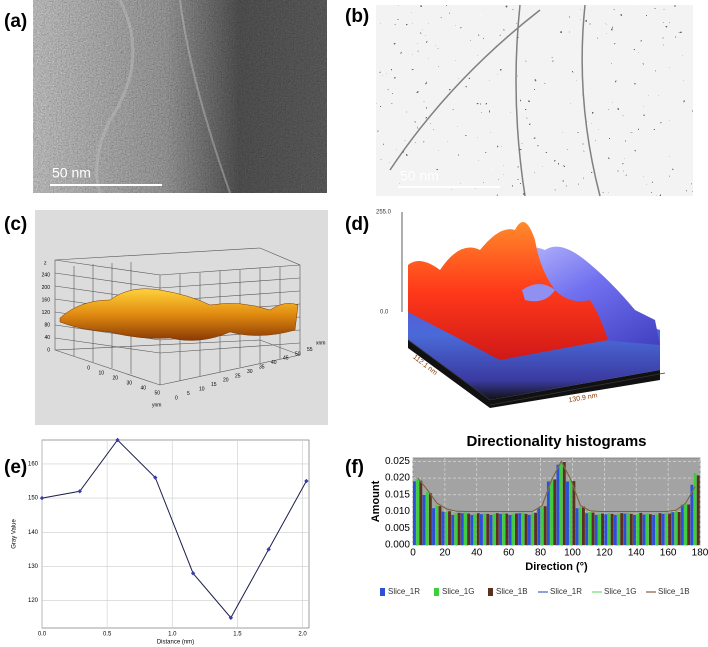 This screenshot has height=647, width=708. I want to click on x-tick-label: 55, so click(310, 350).